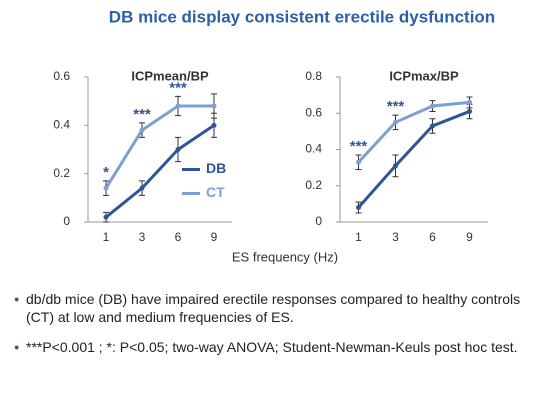  What do you see at coordinates (424, 75) in the screenshot?
I see `chart-title: ICPmax/BP` at bounding box center [424, 75].